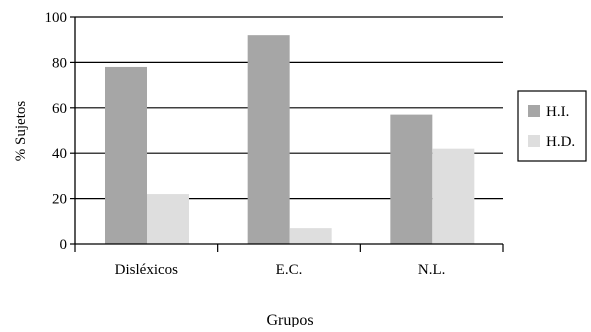  I want to click on y-tick-label-40: 40, so click(59, 154).